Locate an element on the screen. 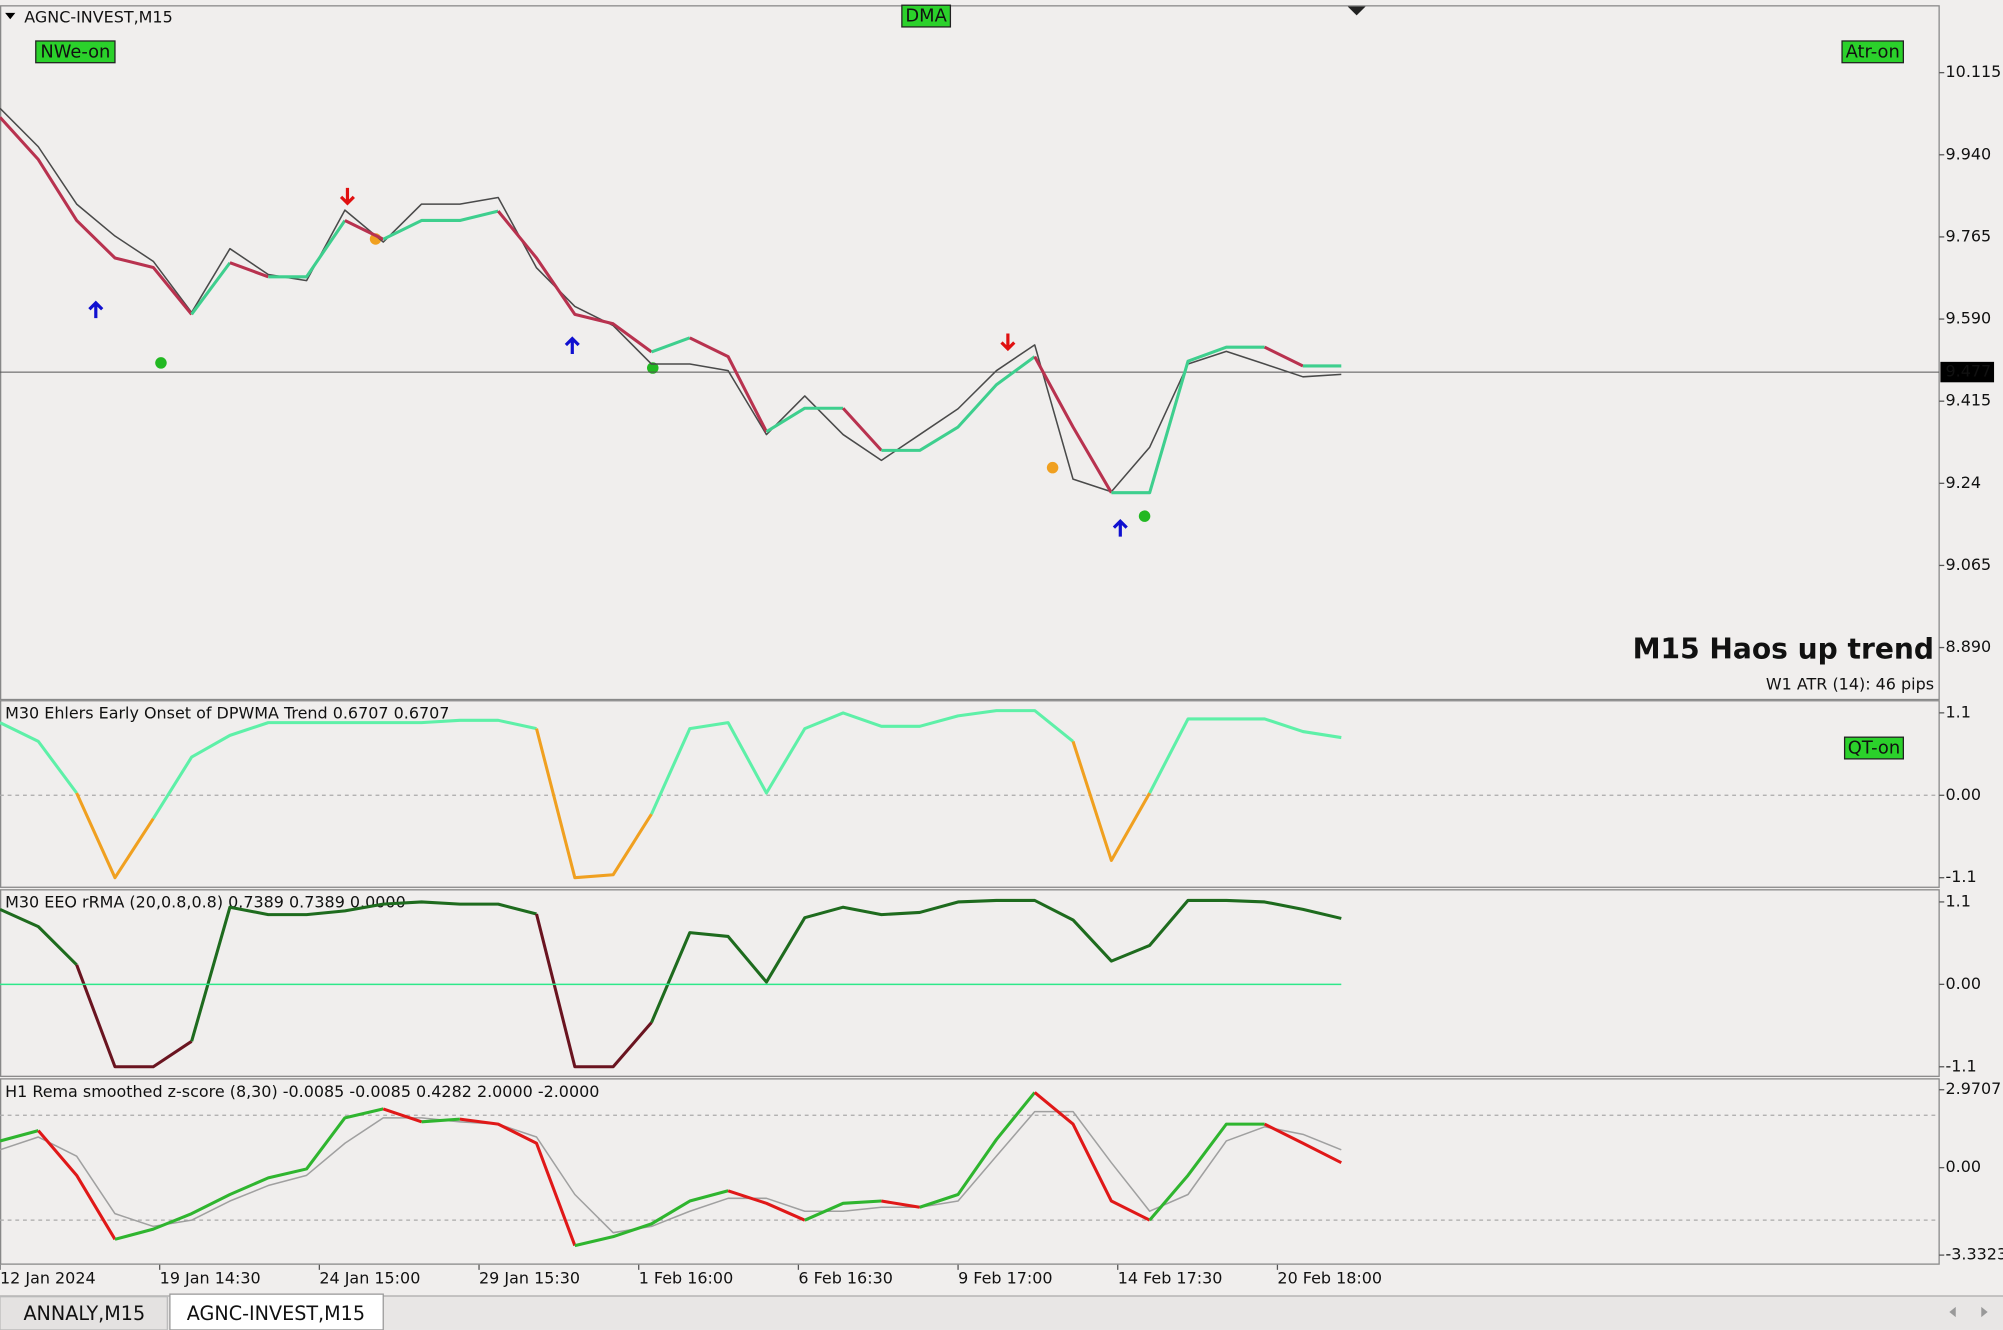 The image size is (2003, 1330). y-tick-label: -3.3323 is located at coordinates (1974, 1254).